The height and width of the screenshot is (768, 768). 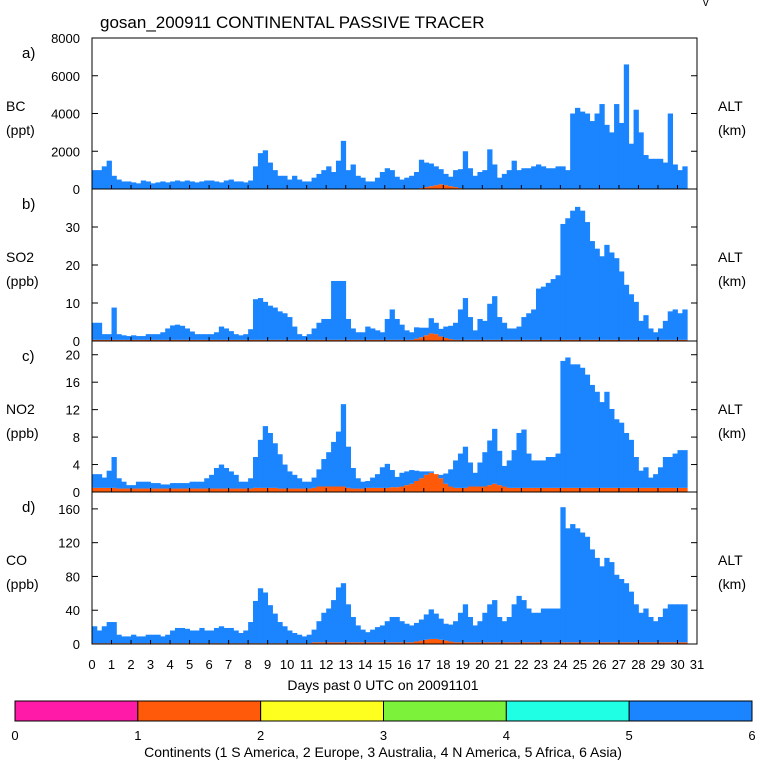 What do you see at coordinates (730, 409) in the screenshot?
I see `alt-label: ALT` at bounding box center [730, 409].